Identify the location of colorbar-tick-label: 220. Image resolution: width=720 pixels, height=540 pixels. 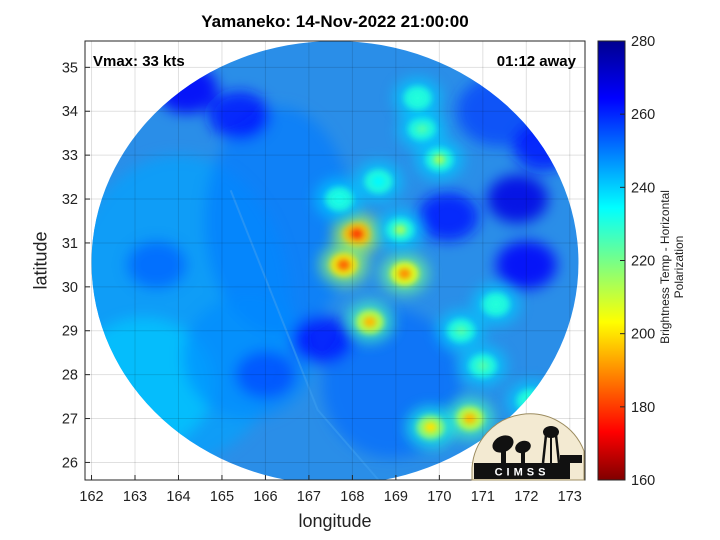
(643, 262).